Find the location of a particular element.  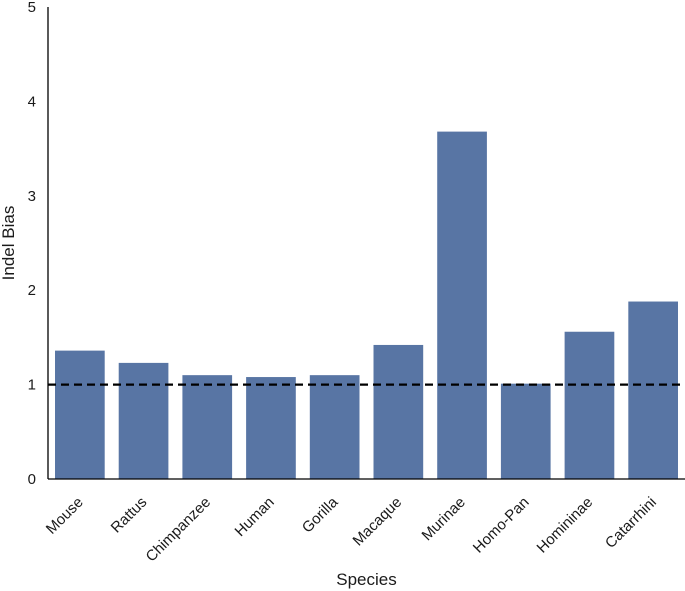

y-tick-label: 2 is located at coordinates (32, 290).